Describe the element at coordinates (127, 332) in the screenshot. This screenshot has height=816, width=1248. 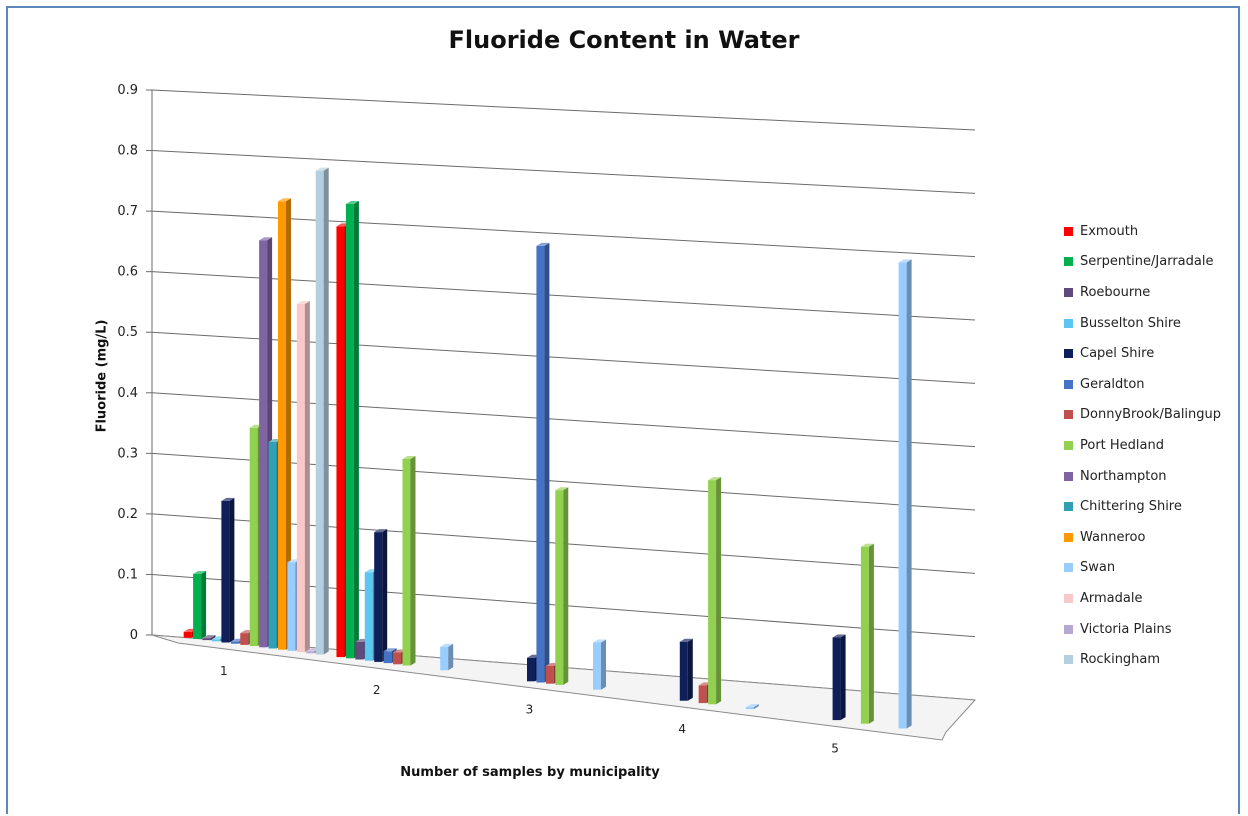
I see `y-tick-label: 0.5` at that location.